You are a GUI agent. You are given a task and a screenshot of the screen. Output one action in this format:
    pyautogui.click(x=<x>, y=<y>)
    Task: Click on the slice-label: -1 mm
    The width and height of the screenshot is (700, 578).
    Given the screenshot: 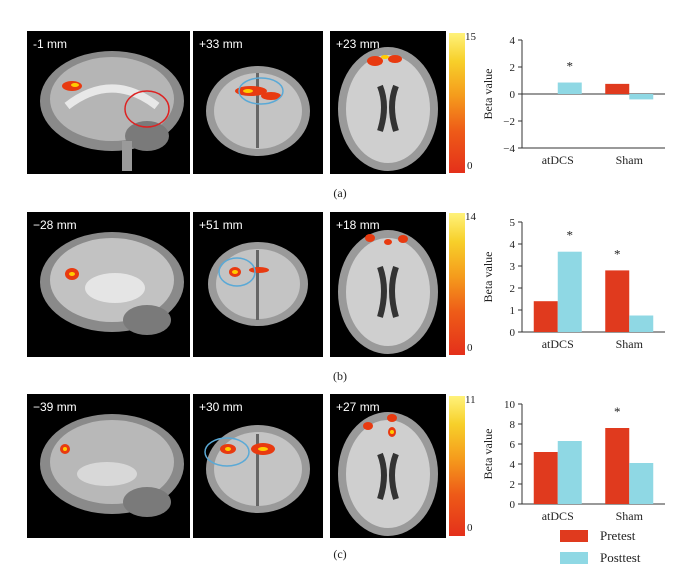 What is the action you would take?
    pyautogui.click(x=50, y=44)
    